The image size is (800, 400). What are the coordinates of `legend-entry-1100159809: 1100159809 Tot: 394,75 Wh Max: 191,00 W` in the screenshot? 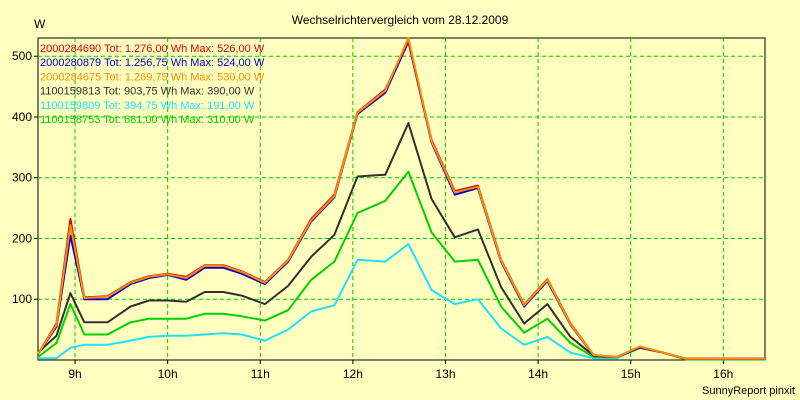 It's located at (147, 106).